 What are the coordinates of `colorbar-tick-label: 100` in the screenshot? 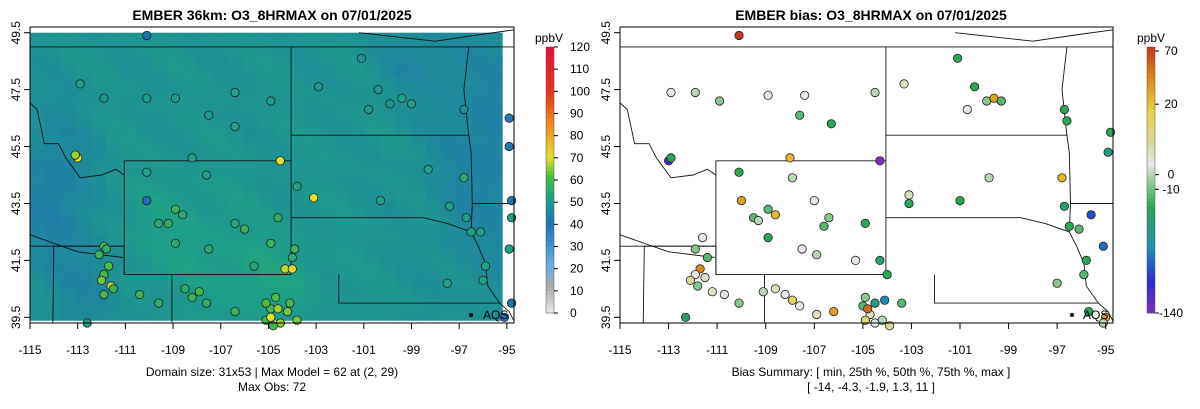 It's located at (580, 91).